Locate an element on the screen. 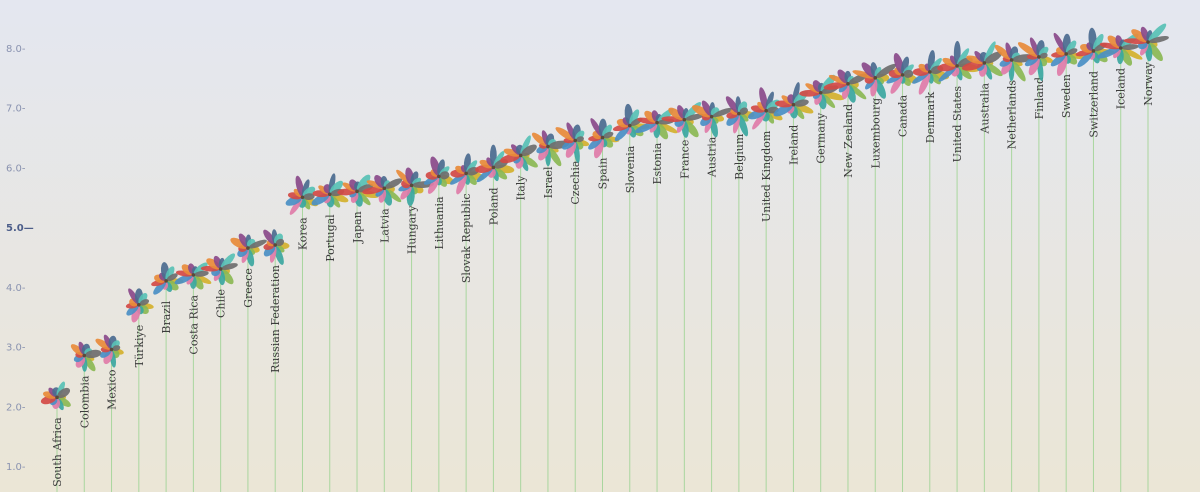 The width and height of the screenshot is (1200, 492). flower-latvia is located at coordinates (383, 190).